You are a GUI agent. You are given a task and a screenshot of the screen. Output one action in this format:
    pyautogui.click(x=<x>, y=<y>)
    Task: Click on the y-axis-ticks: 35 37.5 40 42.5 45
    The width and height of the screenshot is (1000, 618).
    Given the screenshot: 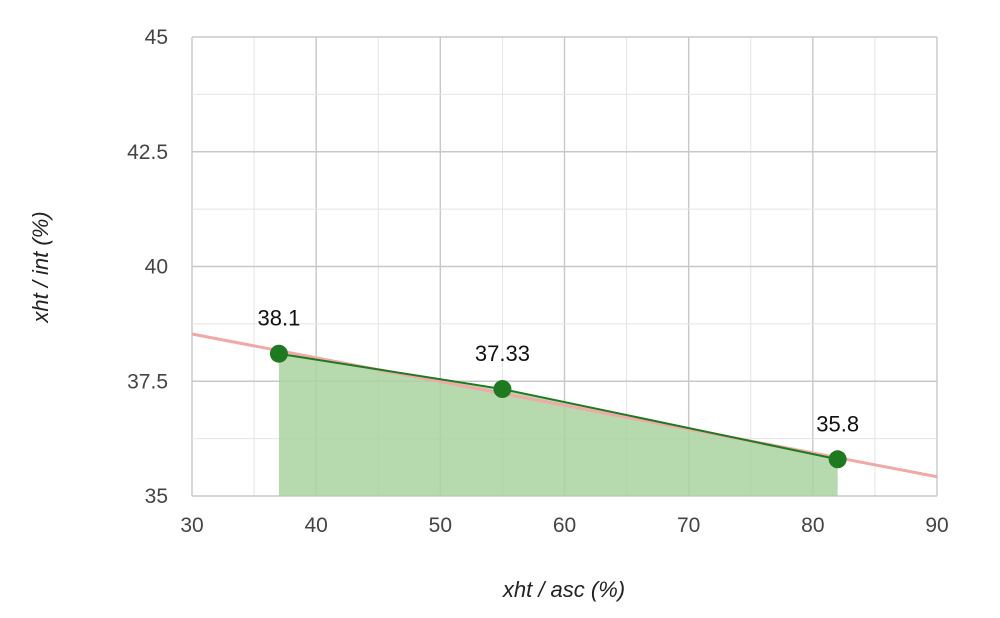 What is the action you would take?
    pyautogui.click(x=147, y=267)
    